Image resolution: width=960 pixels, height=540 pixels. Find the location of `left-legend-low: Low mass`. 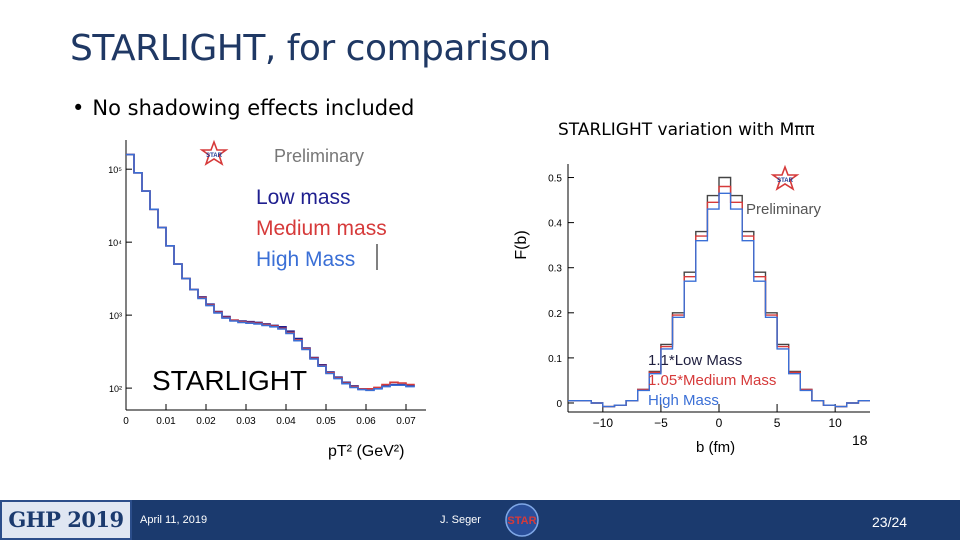

left-legend-low: Low mass is located at coordinates (303, 197).